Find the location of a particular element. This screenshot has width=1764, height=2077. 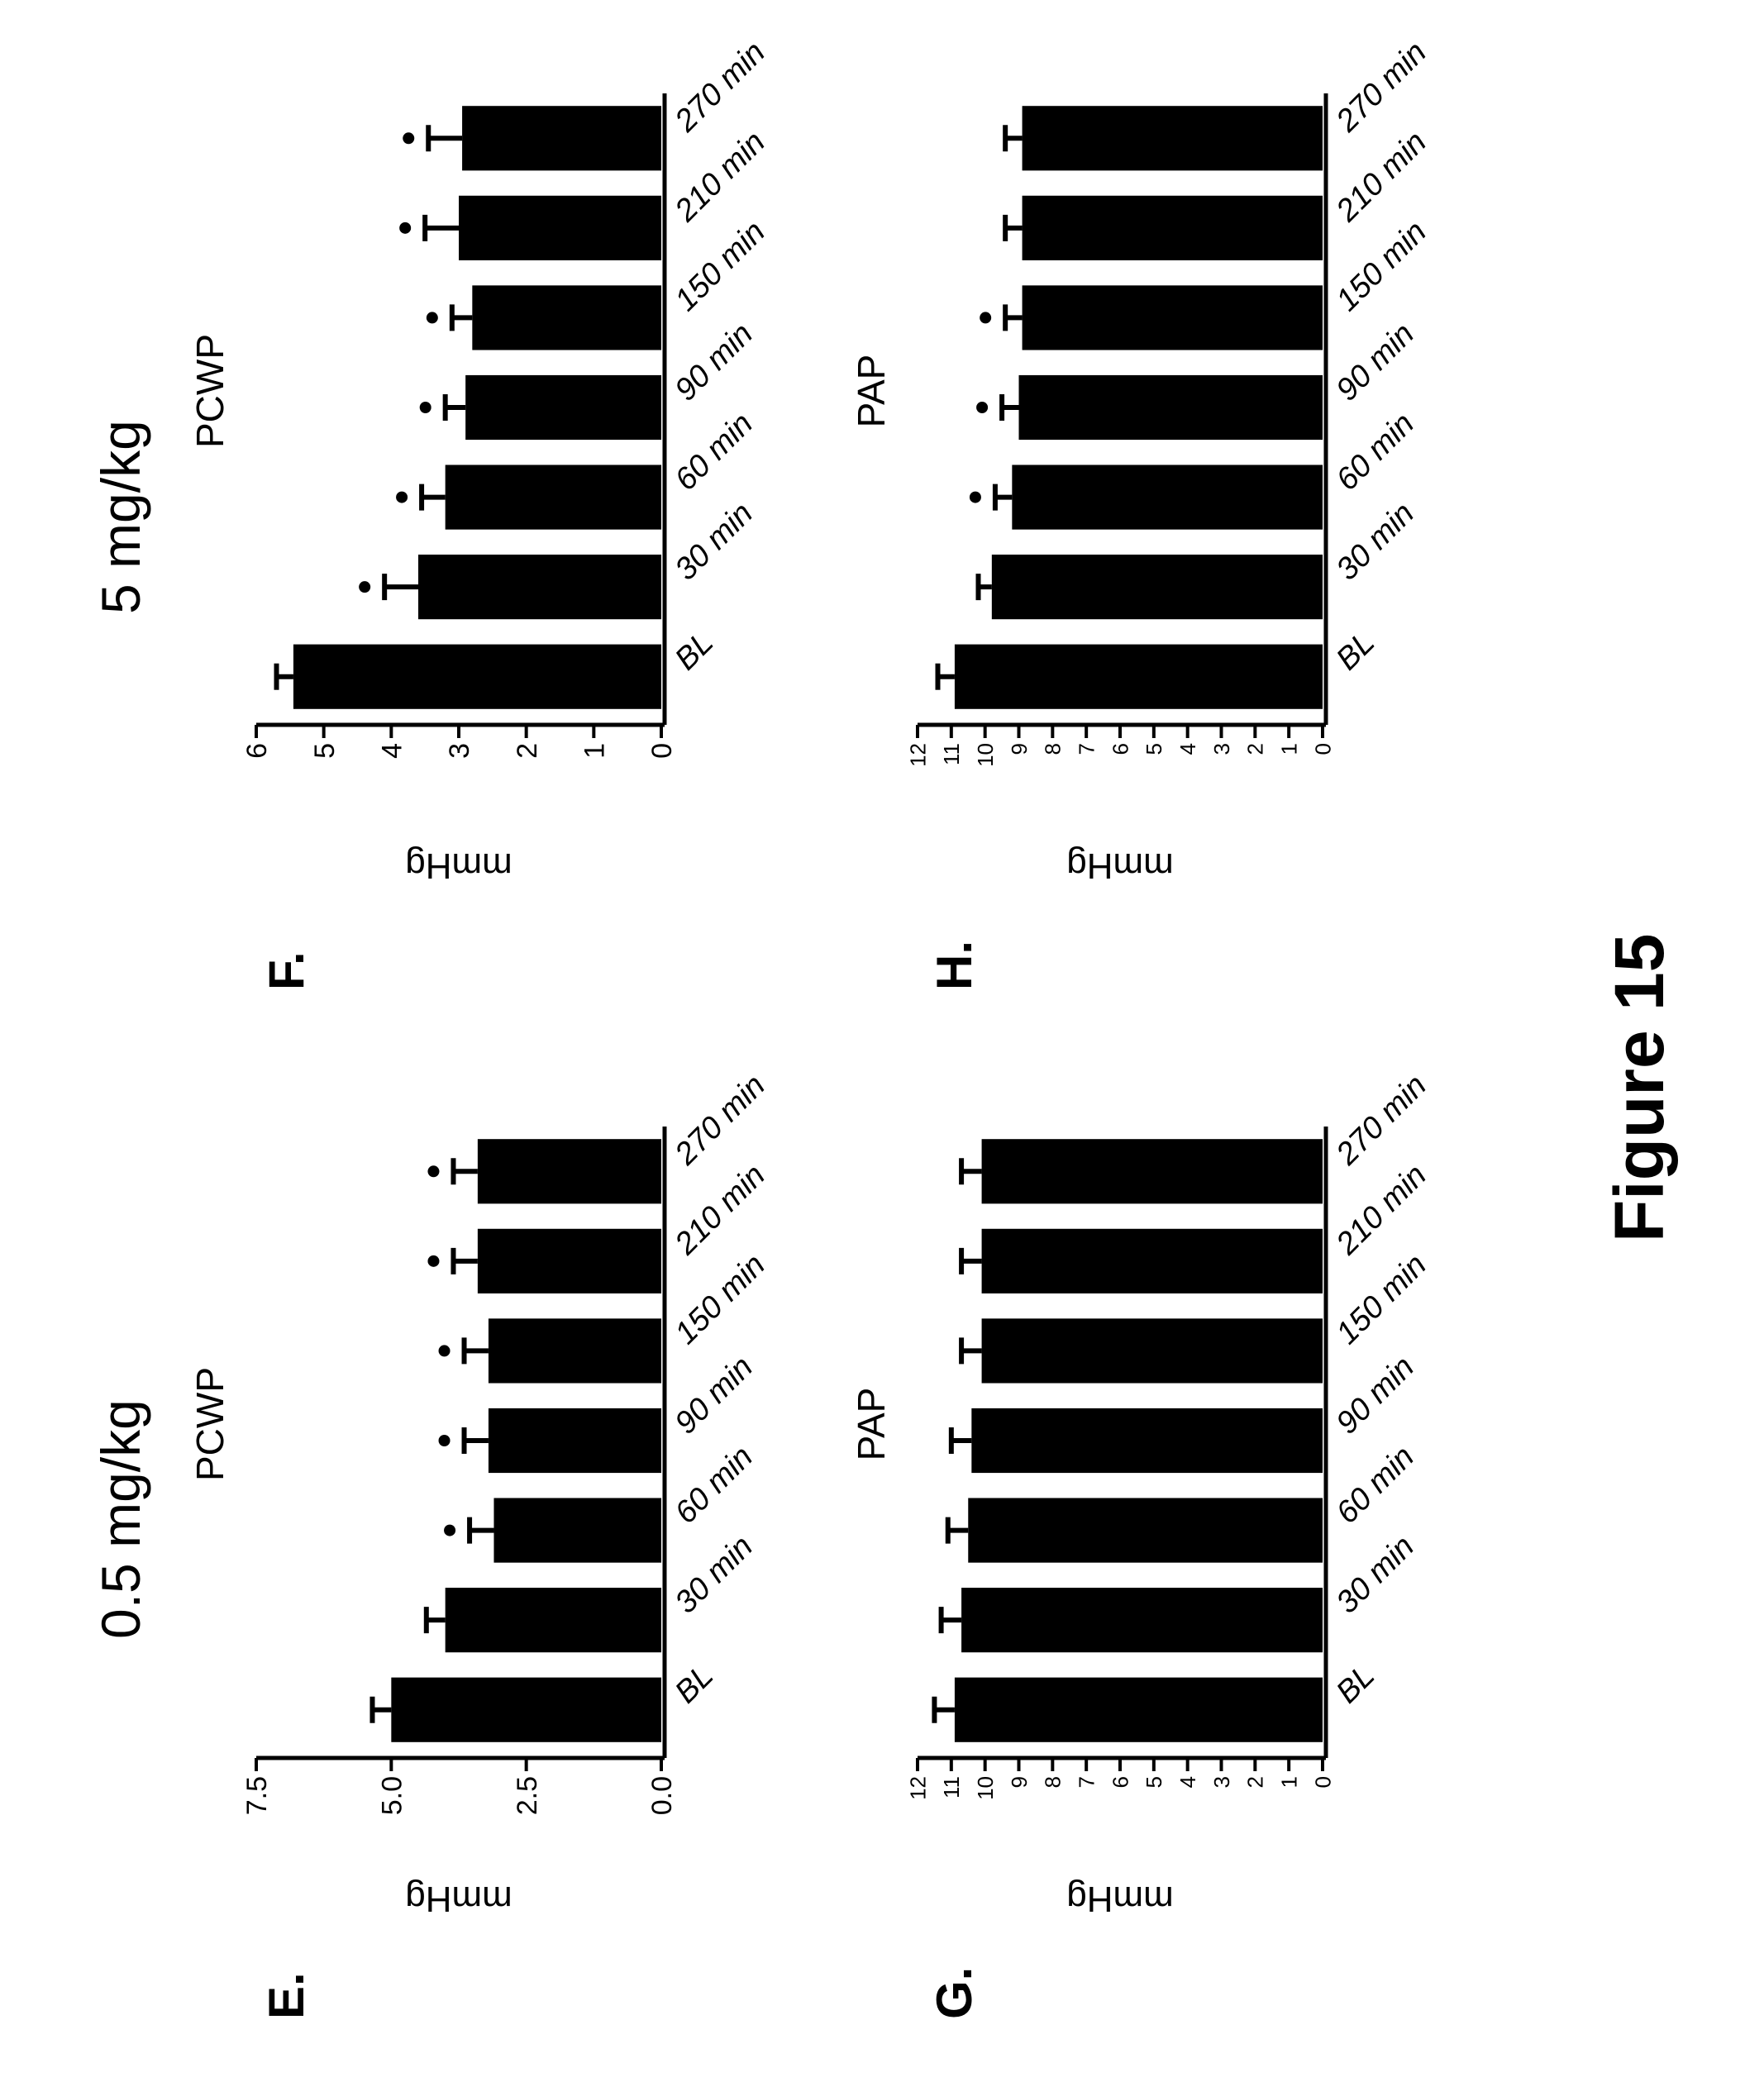

y-tick-label: 12 is located at coordinates (918, 755).